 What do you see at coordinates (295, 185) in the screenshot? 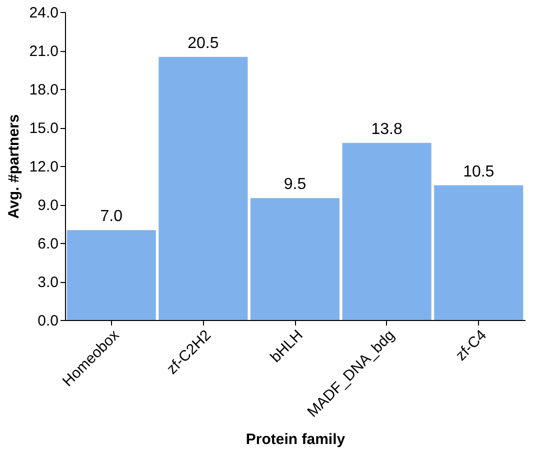
I see `data-label: 9.5` at bounding box center [295, 185].